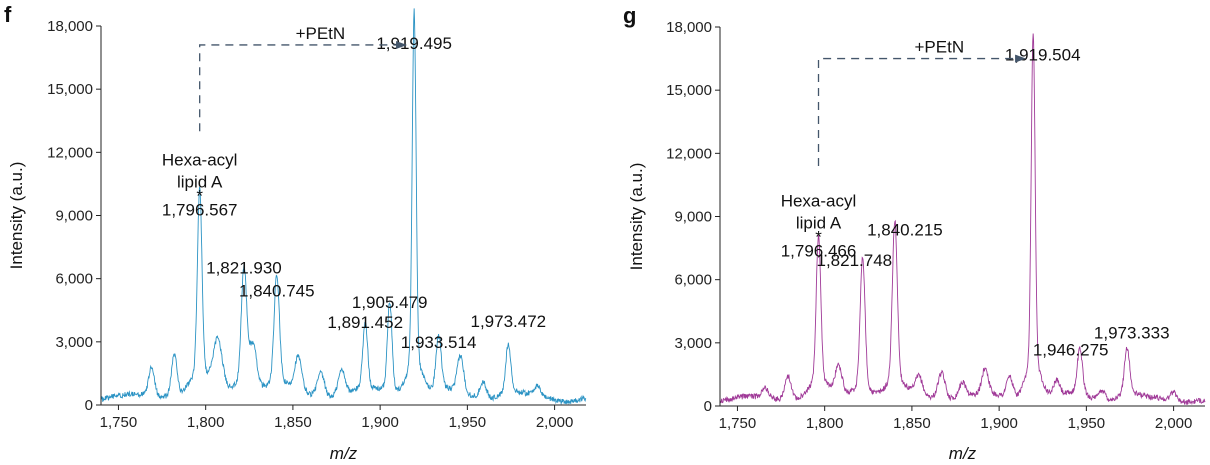 Image resolution: width=1210 pixels, height=465 pixels. What do you see at coordinates (508, 321) in the screenshot?
I see `peak-label: 1,973.472` at bounding box center [508, 321].